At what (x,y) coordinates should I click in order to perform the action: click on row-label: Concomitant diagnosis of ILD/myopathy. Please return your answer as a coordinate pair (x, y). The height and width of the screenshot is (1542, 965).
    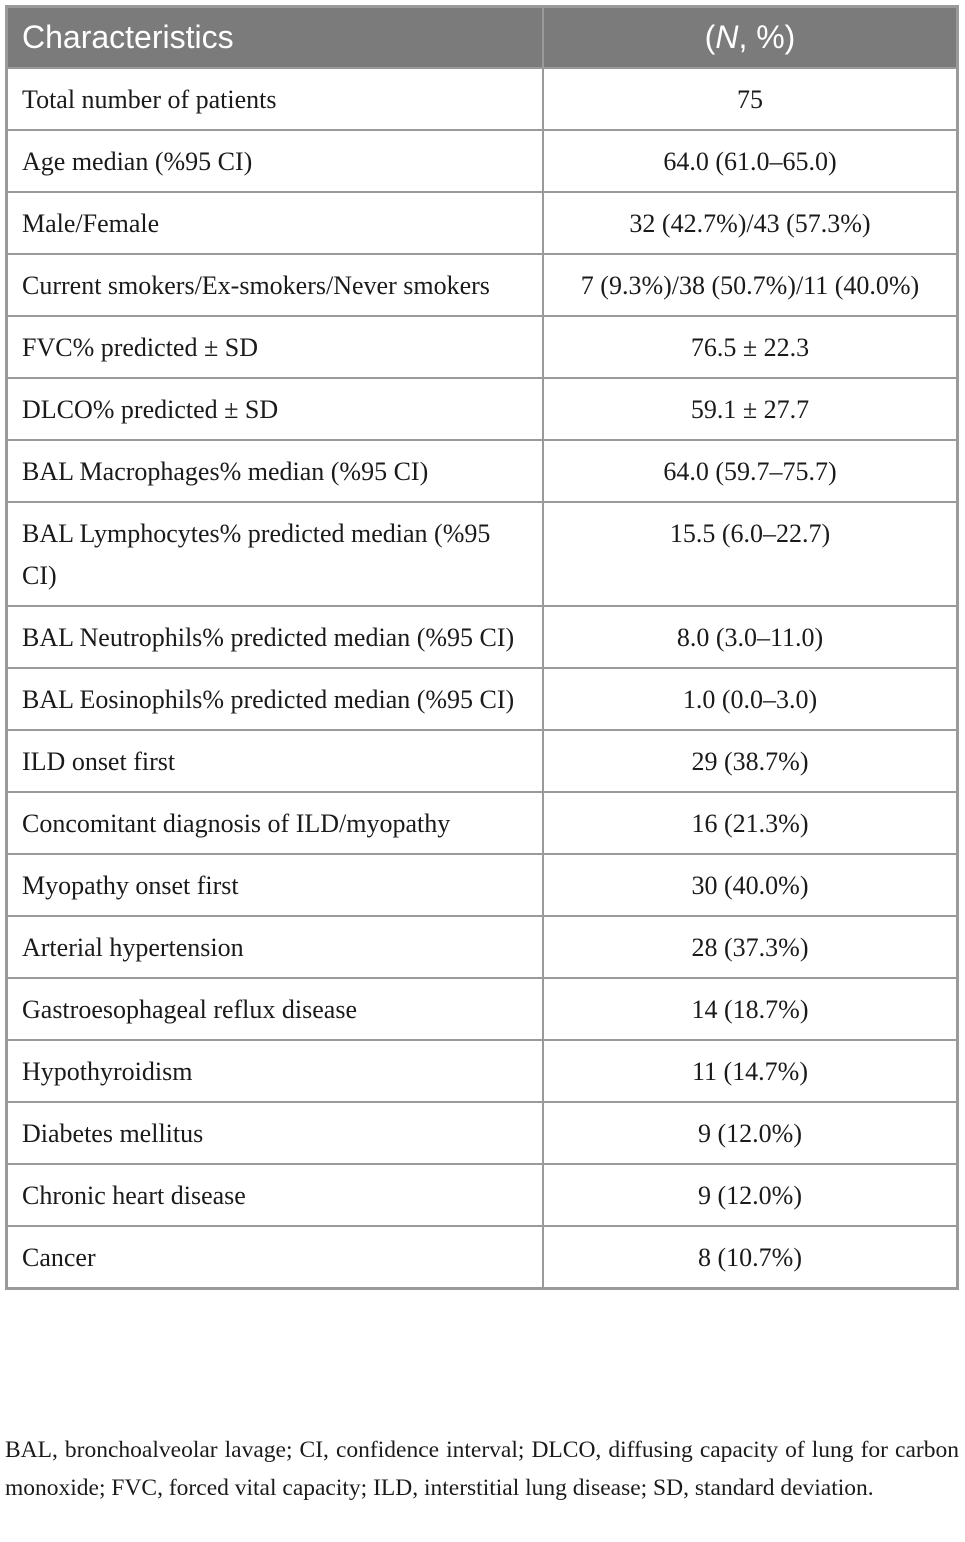
    Looking at the image, I should click on (274, 823).